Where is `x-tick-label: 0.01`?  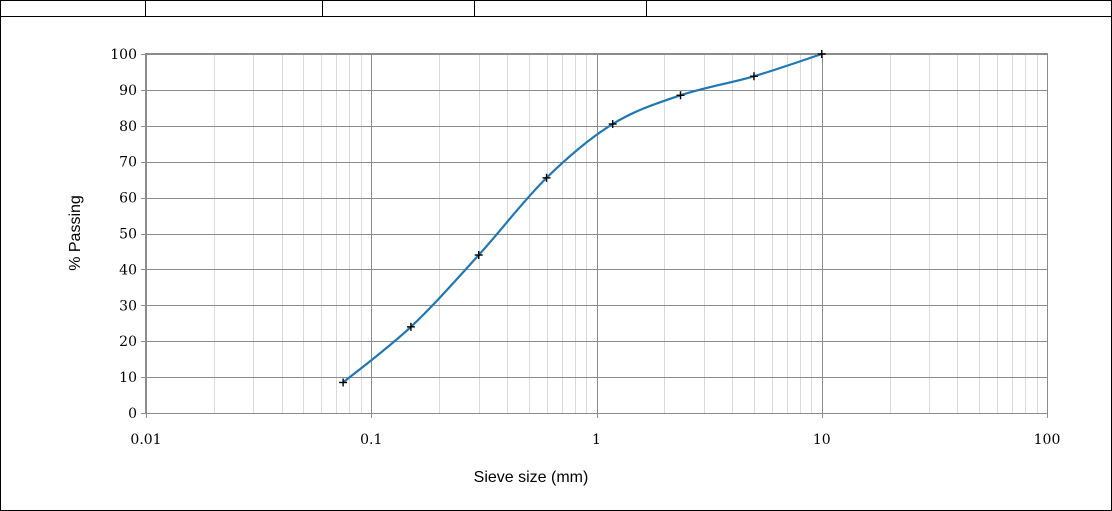 x-tick-label: 0.01 is located at coordinates (145, 440).